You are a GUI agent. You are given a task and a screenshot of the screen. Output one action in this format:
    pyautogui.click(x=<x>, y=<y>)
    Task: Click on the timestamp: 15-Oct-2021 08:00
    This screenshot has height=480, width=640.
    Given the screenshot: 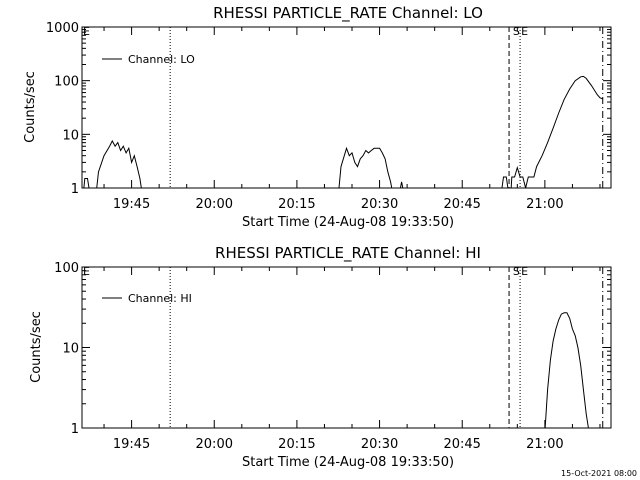 What is the action you would take?
    pyautogui.click(x=599, y=473)
    